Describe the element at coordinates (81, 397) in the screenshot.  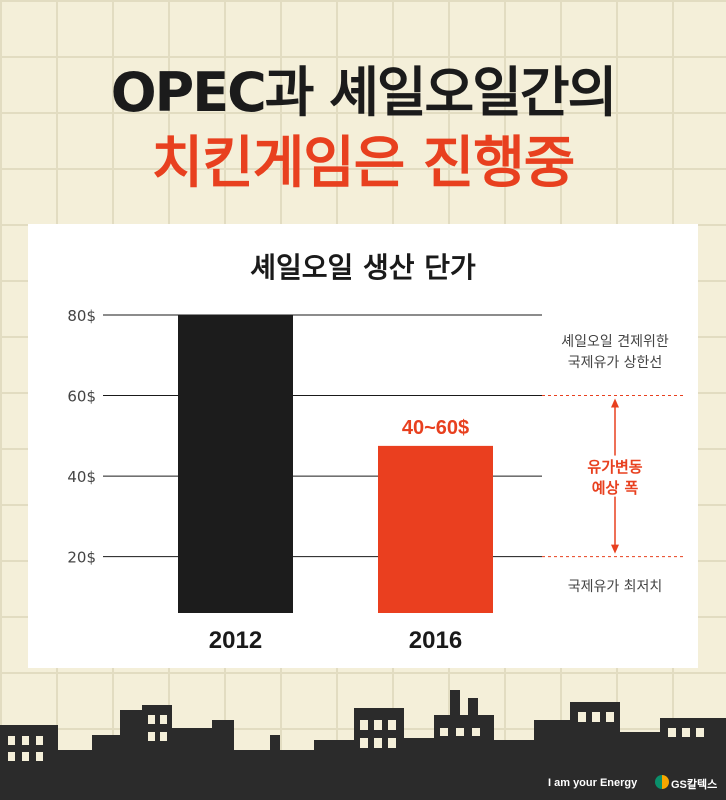
I see `y-tick-label: 60$` at that location.